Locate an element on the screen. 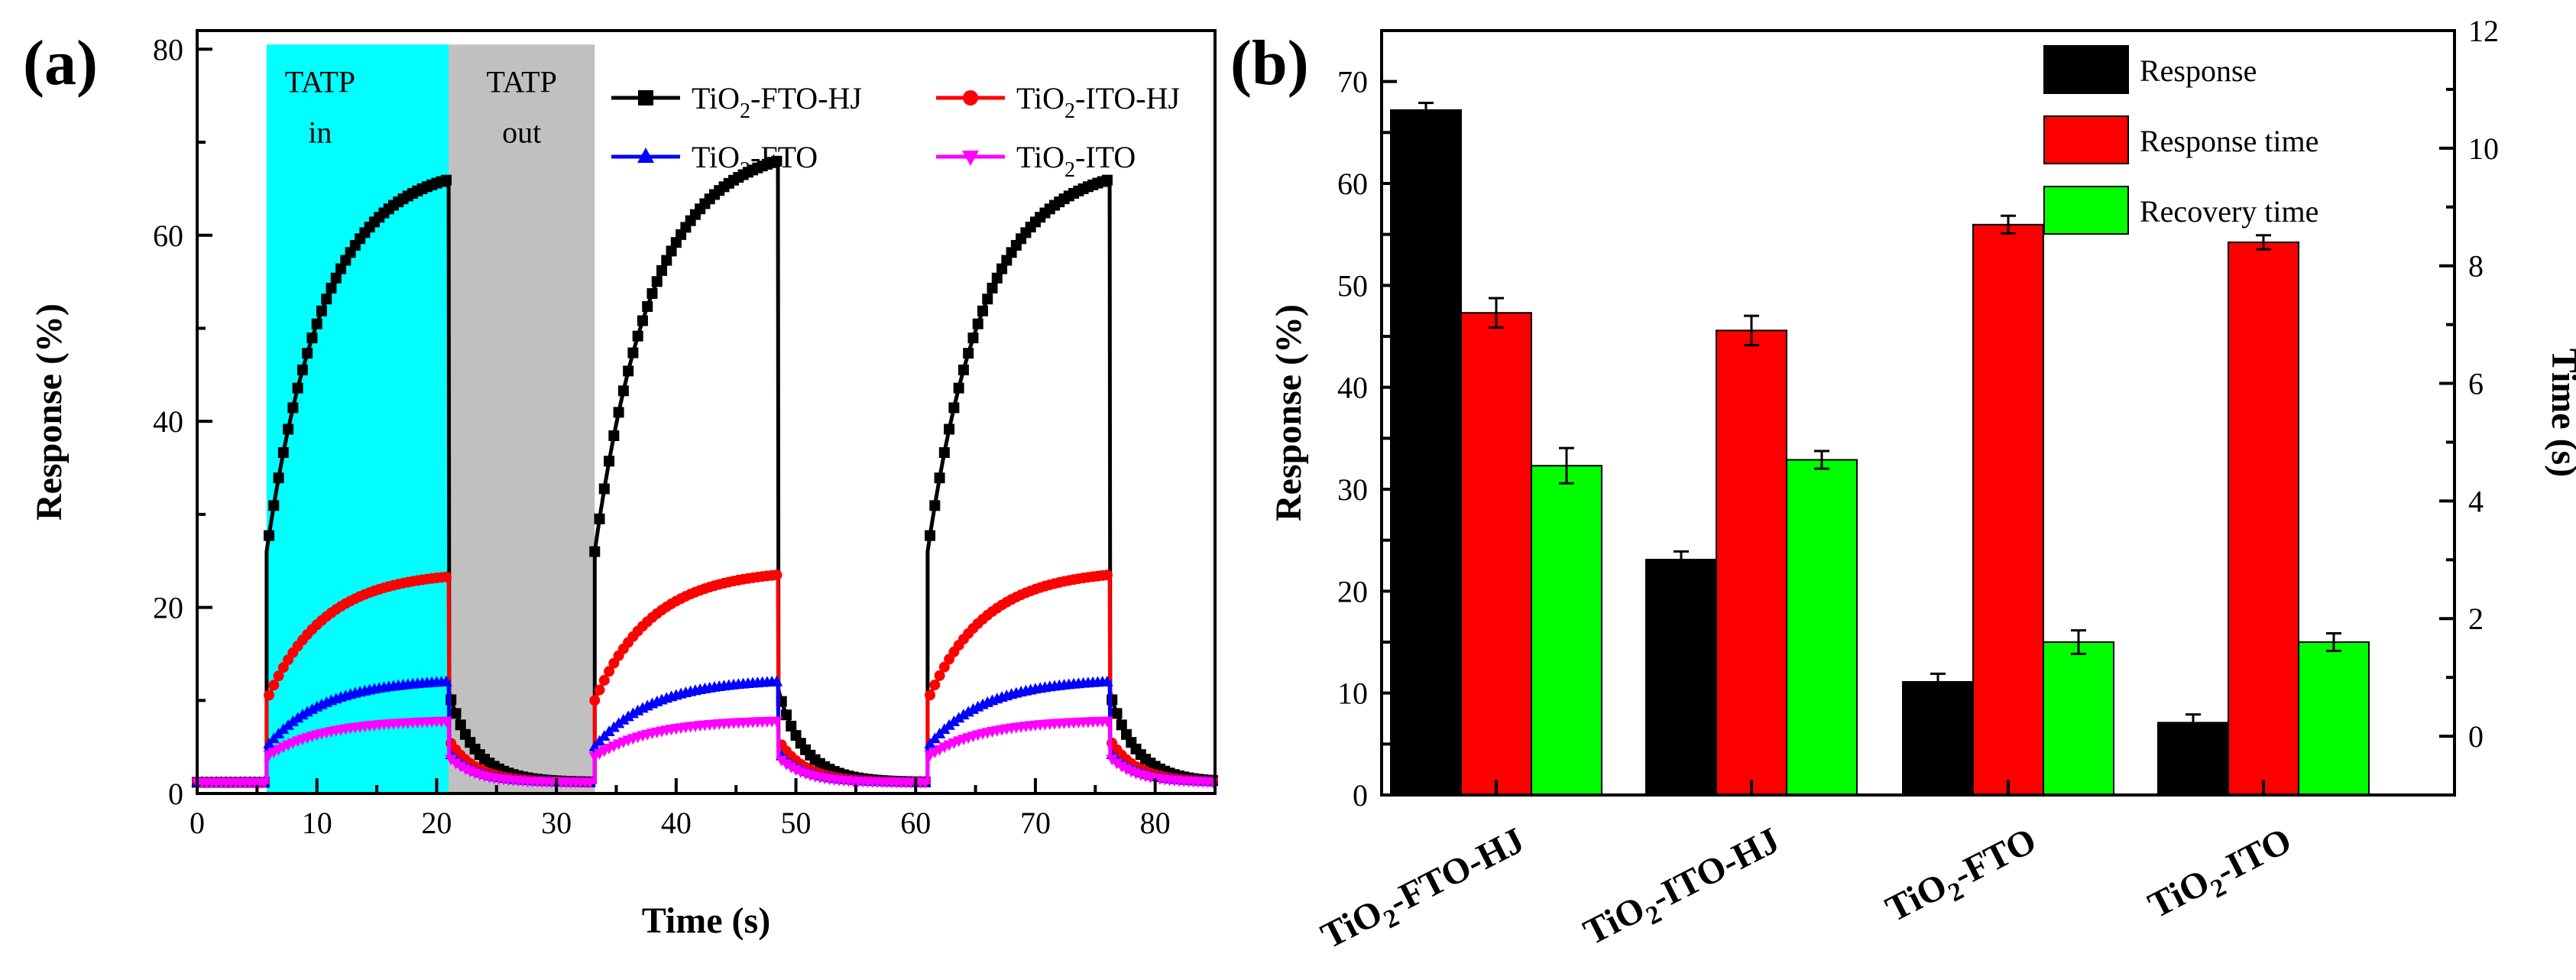 The width and height of the screenshot is (2576, 980). y-tick-label: 30 is located at coordinates (1352, 489).